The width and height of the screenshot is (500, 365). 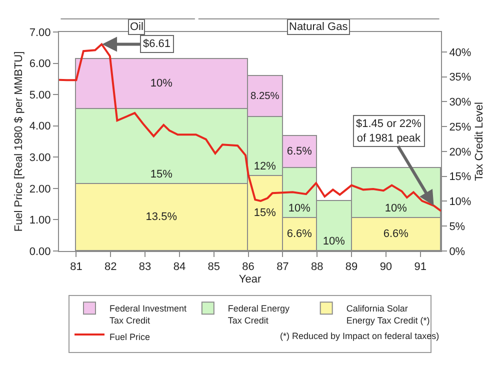 I want to click on data-label: 13.5%, so click(x=162, y=217).